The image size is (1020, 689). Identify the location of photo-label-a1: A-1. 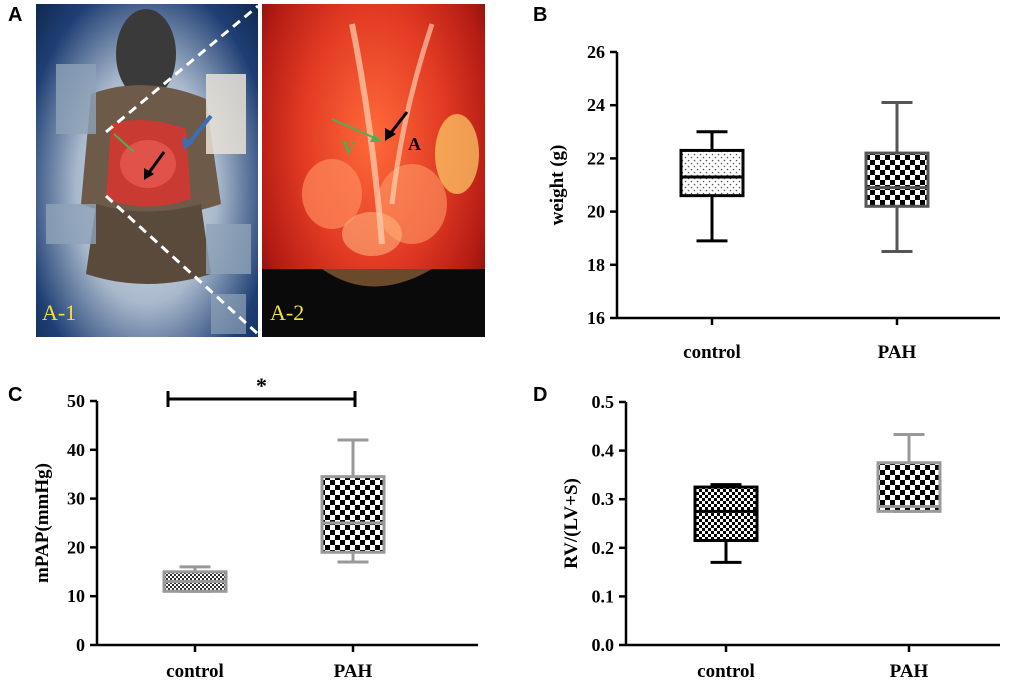
(59, 312).